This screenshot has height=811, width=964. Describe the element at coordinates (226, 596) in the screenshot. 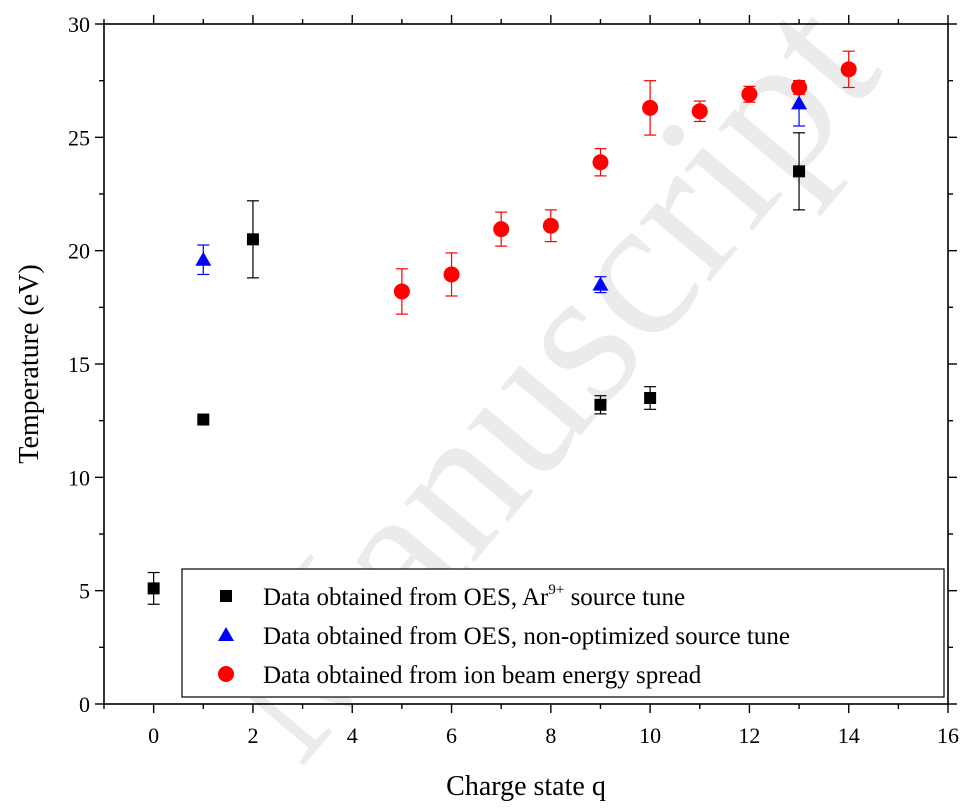

I see `legend-square-marker` at that location.